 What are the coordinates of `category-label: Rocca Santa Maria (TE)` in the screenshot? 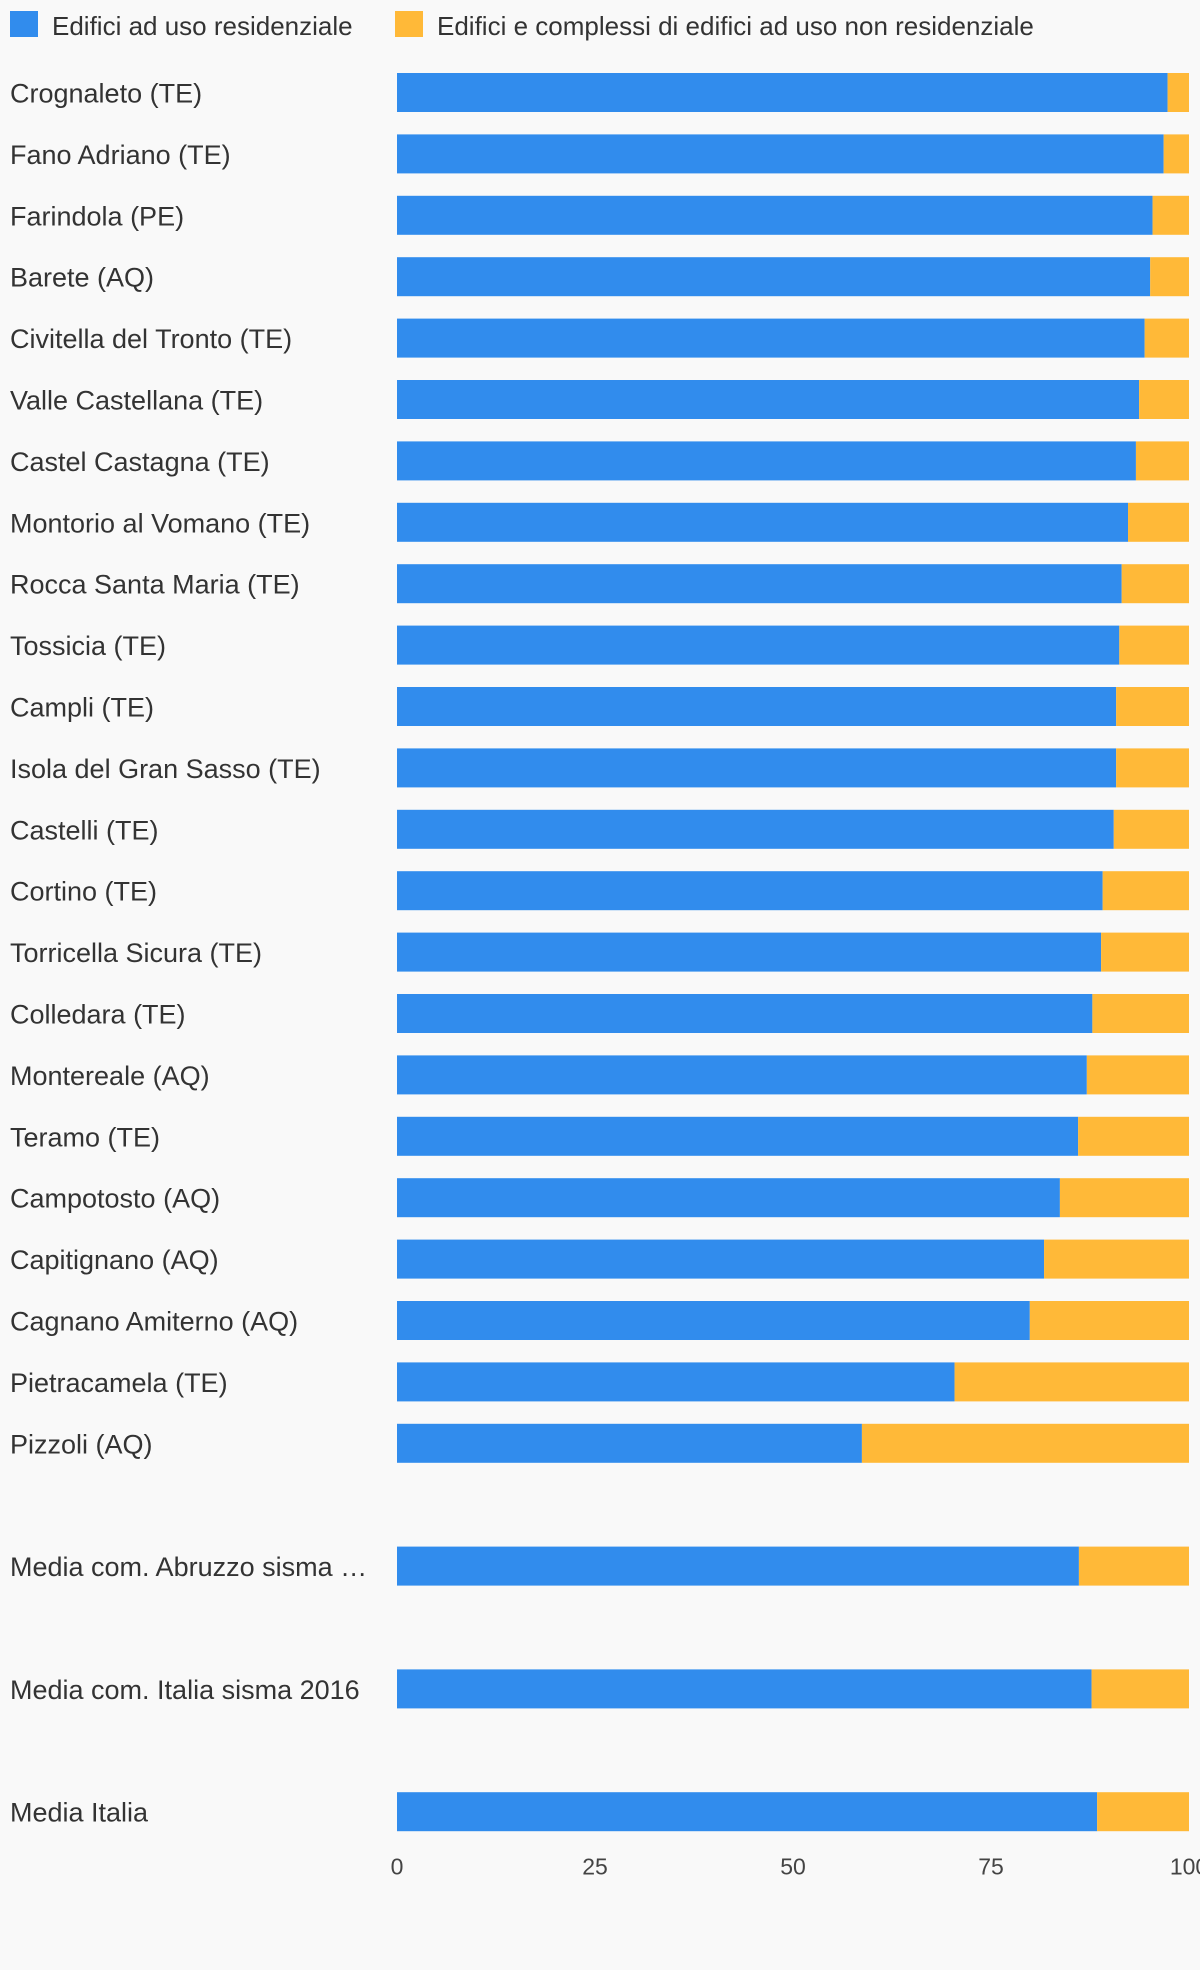 It's located at (155, 585).